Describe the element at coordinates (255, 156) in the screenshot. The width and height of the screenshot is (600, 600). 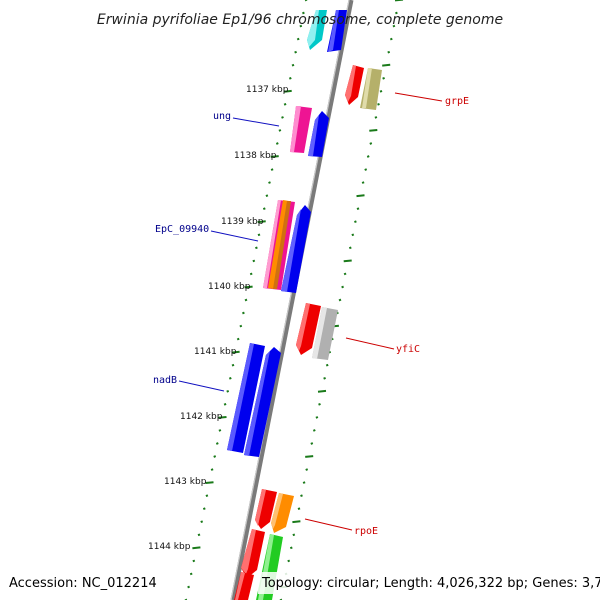
I see `scale-label-1138: 1138 kbp` at that location.